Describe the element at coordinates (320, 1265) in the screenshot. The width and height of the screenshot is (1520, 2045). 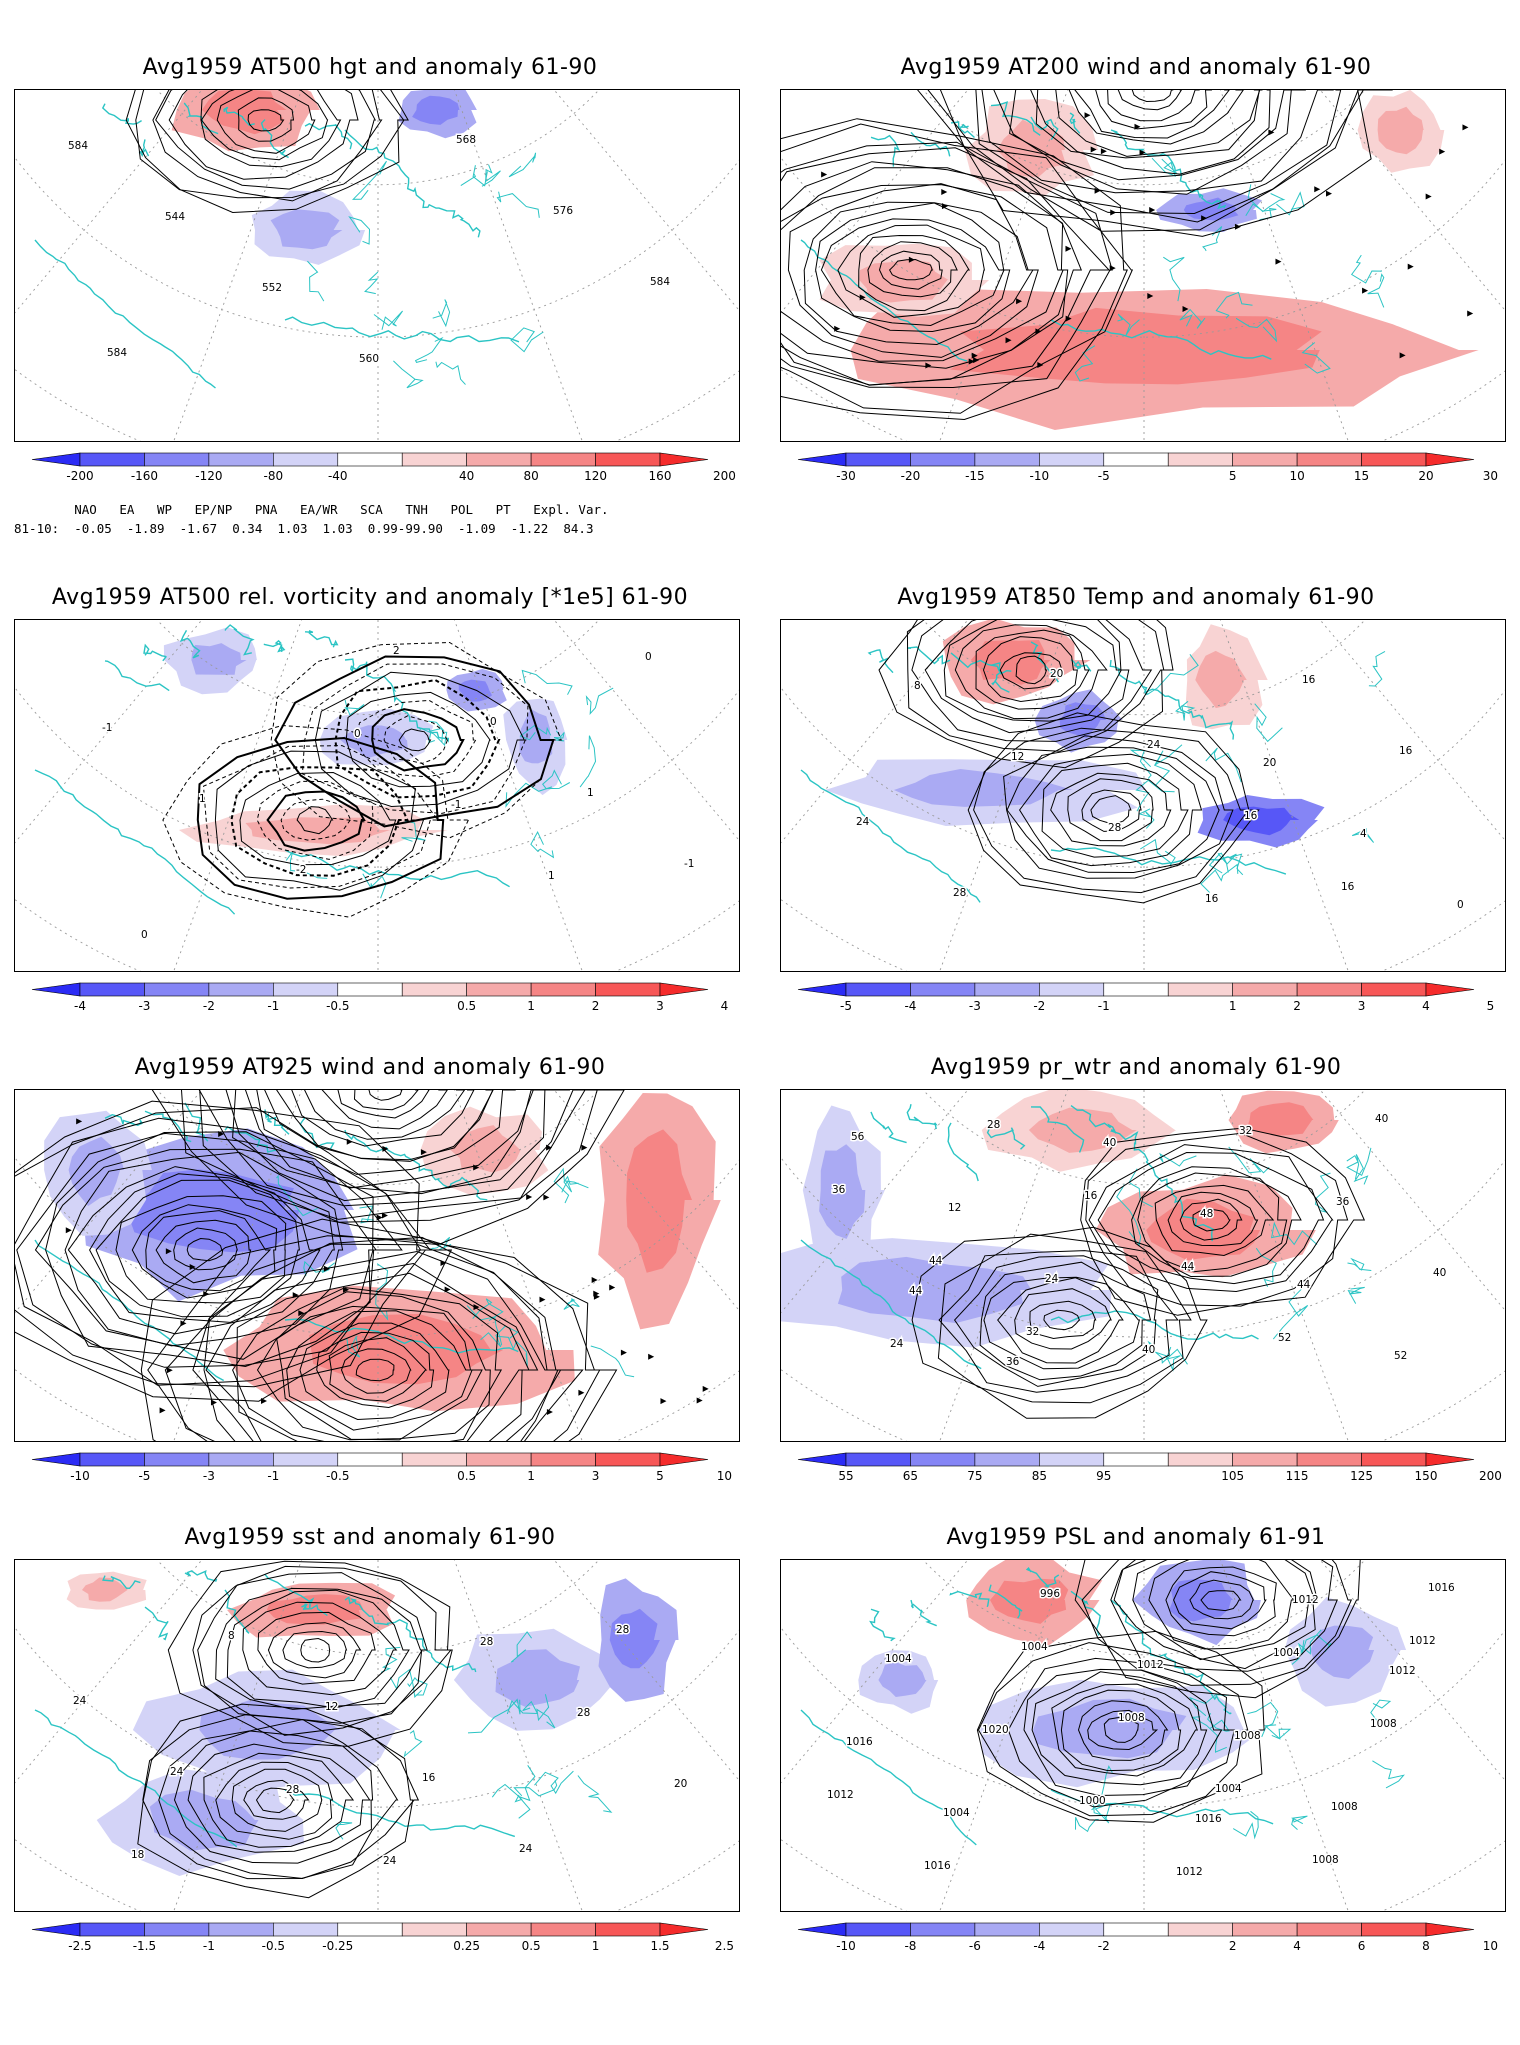
I see `contour-lines` at that location.